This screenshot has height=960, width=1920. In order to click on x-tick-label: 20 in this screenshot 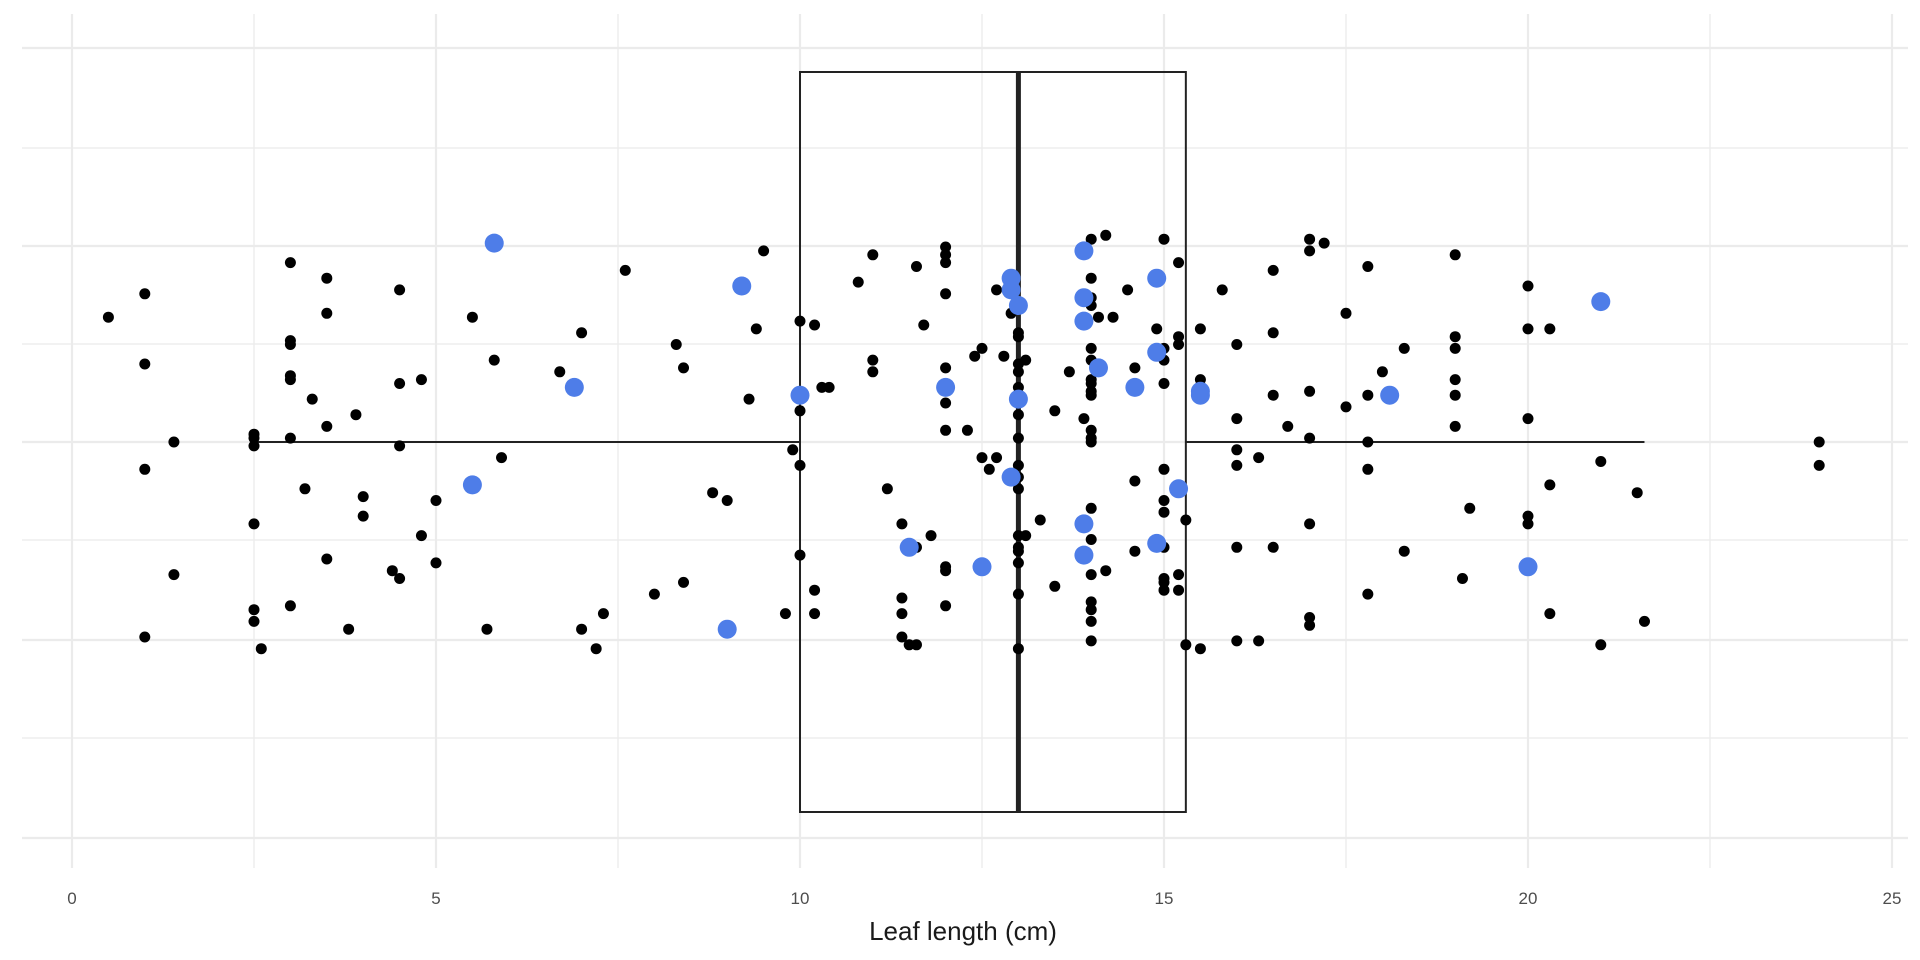, I will do `click(1528, 898)`.